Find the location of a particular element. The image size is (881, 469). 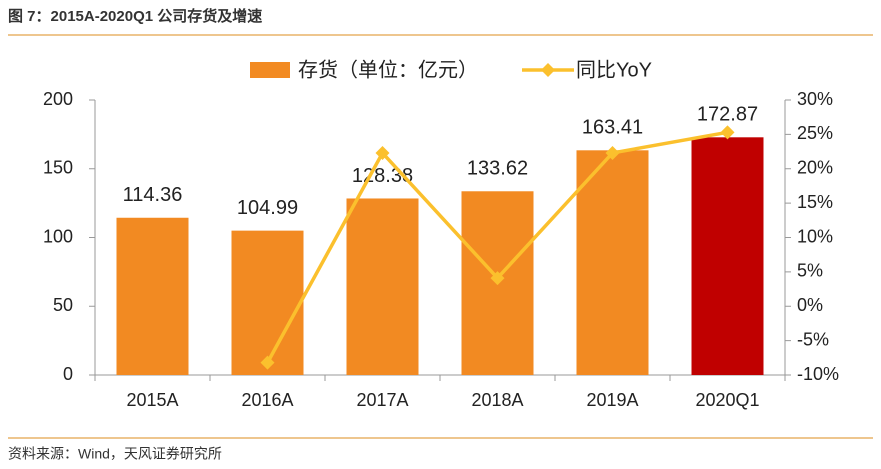

y2-tick-label: 20% is located at coordinates (815, 168).